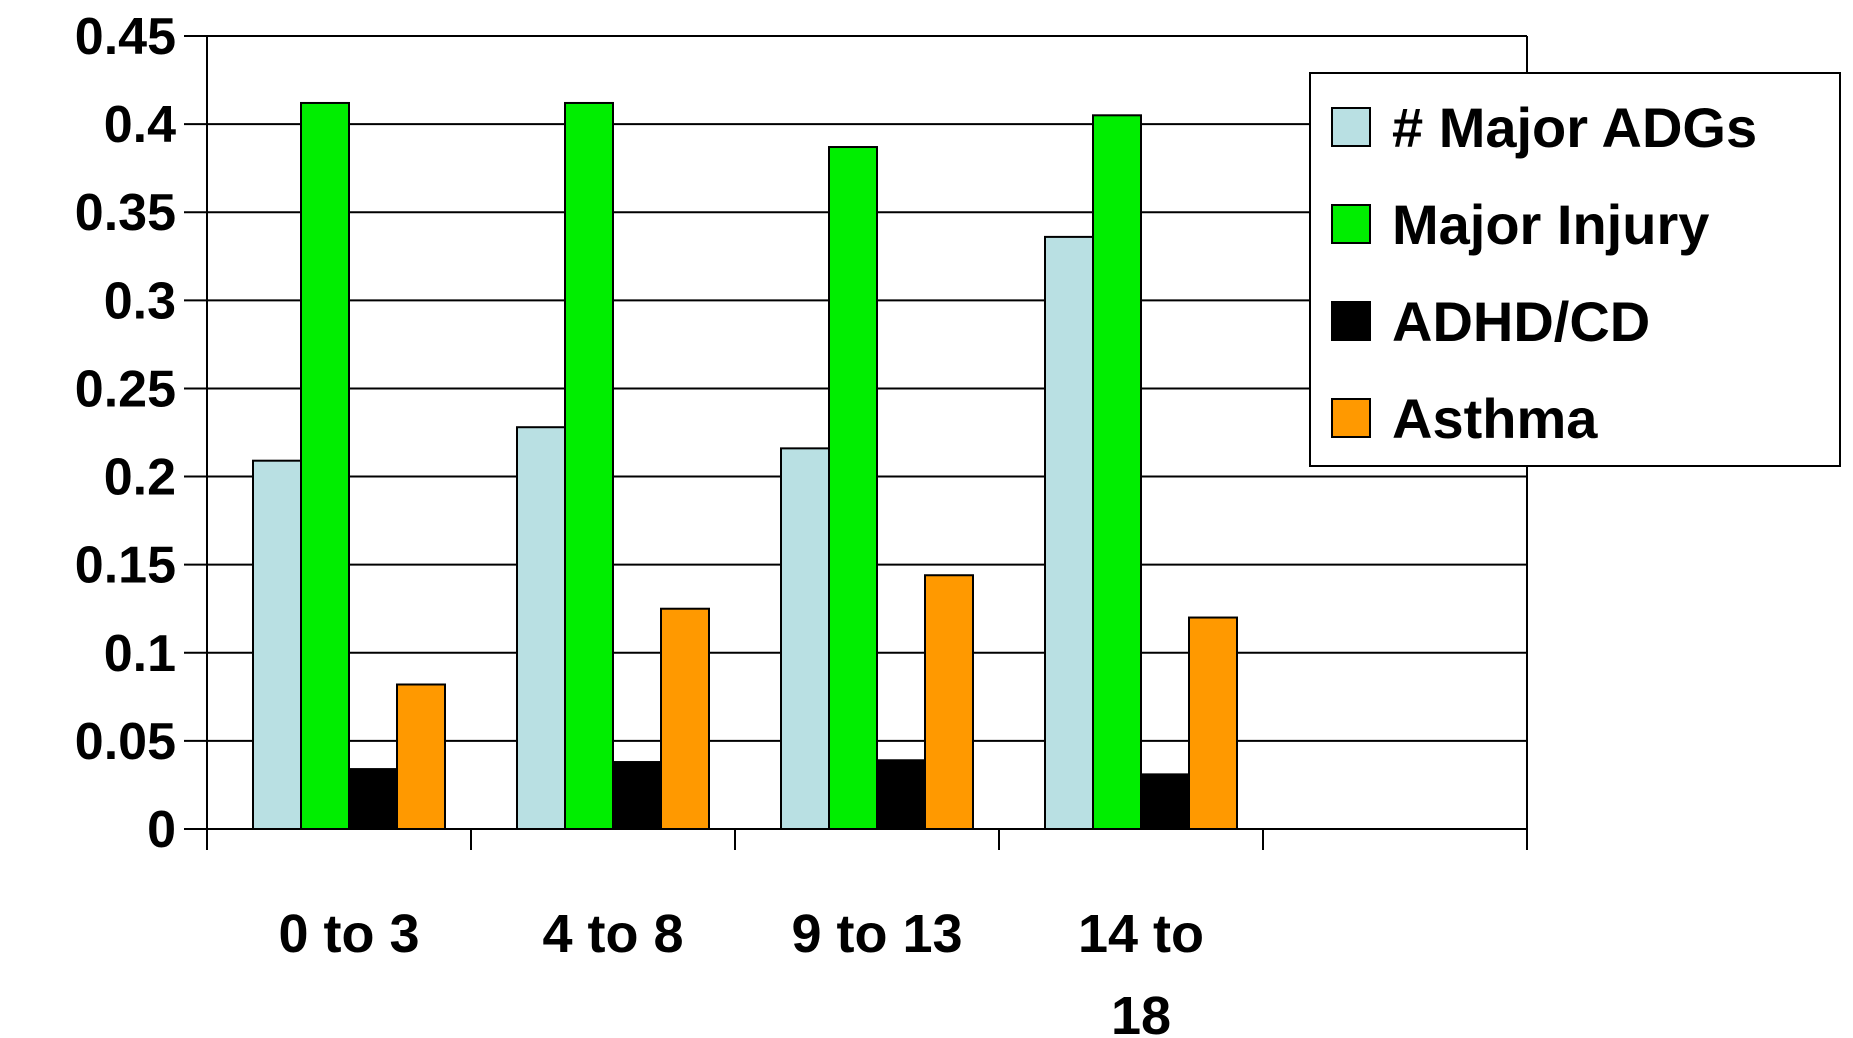  I want to click on y-tick-label: 0.45, so click(125, 37).